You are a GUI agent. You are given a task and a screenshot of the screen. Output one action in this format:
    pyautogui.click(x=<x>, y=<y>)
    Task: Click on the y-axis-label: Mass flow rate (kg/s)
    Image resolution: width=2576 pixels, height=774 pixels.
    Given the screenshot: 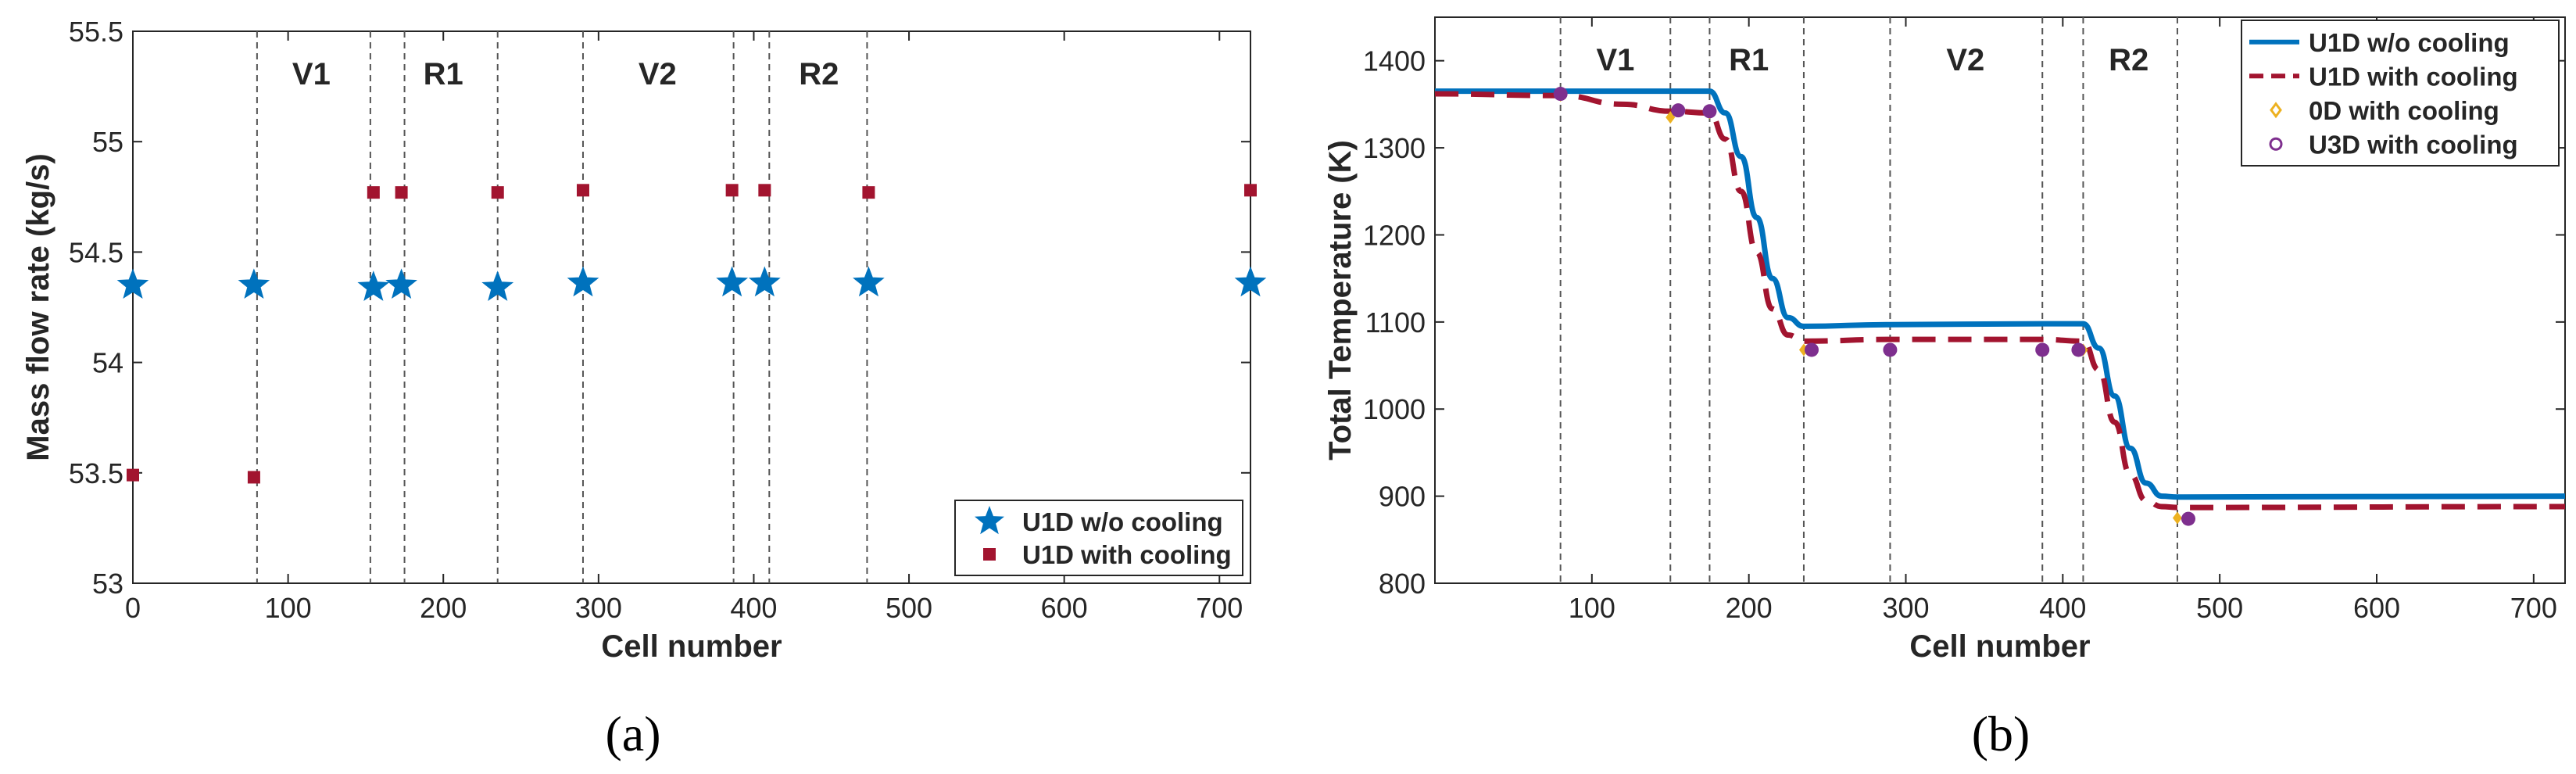 What is the action you would take?
    pyautogui.click(x=38, y=306)
    